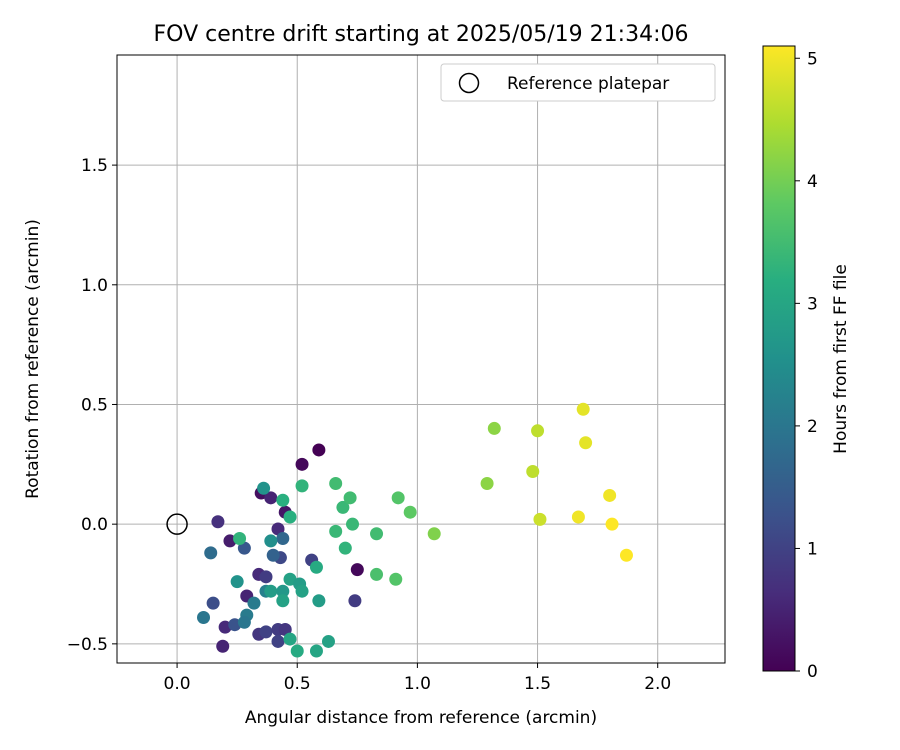  What do you see at coordinates (87, 645) in the screenshot?
I see `y-tick-label: −0.5` at bounding box center [87, 645].